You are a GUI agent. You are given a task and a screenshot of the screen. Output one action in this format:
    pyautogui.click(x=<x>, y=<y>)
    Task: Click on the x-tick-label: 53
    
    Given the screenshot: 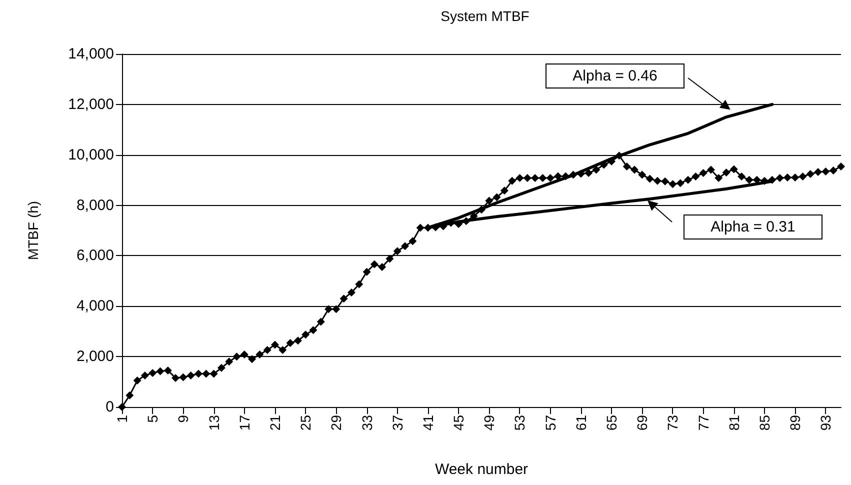 What is the action you would take?
    pyautogui.click(x=520, y=422)
    